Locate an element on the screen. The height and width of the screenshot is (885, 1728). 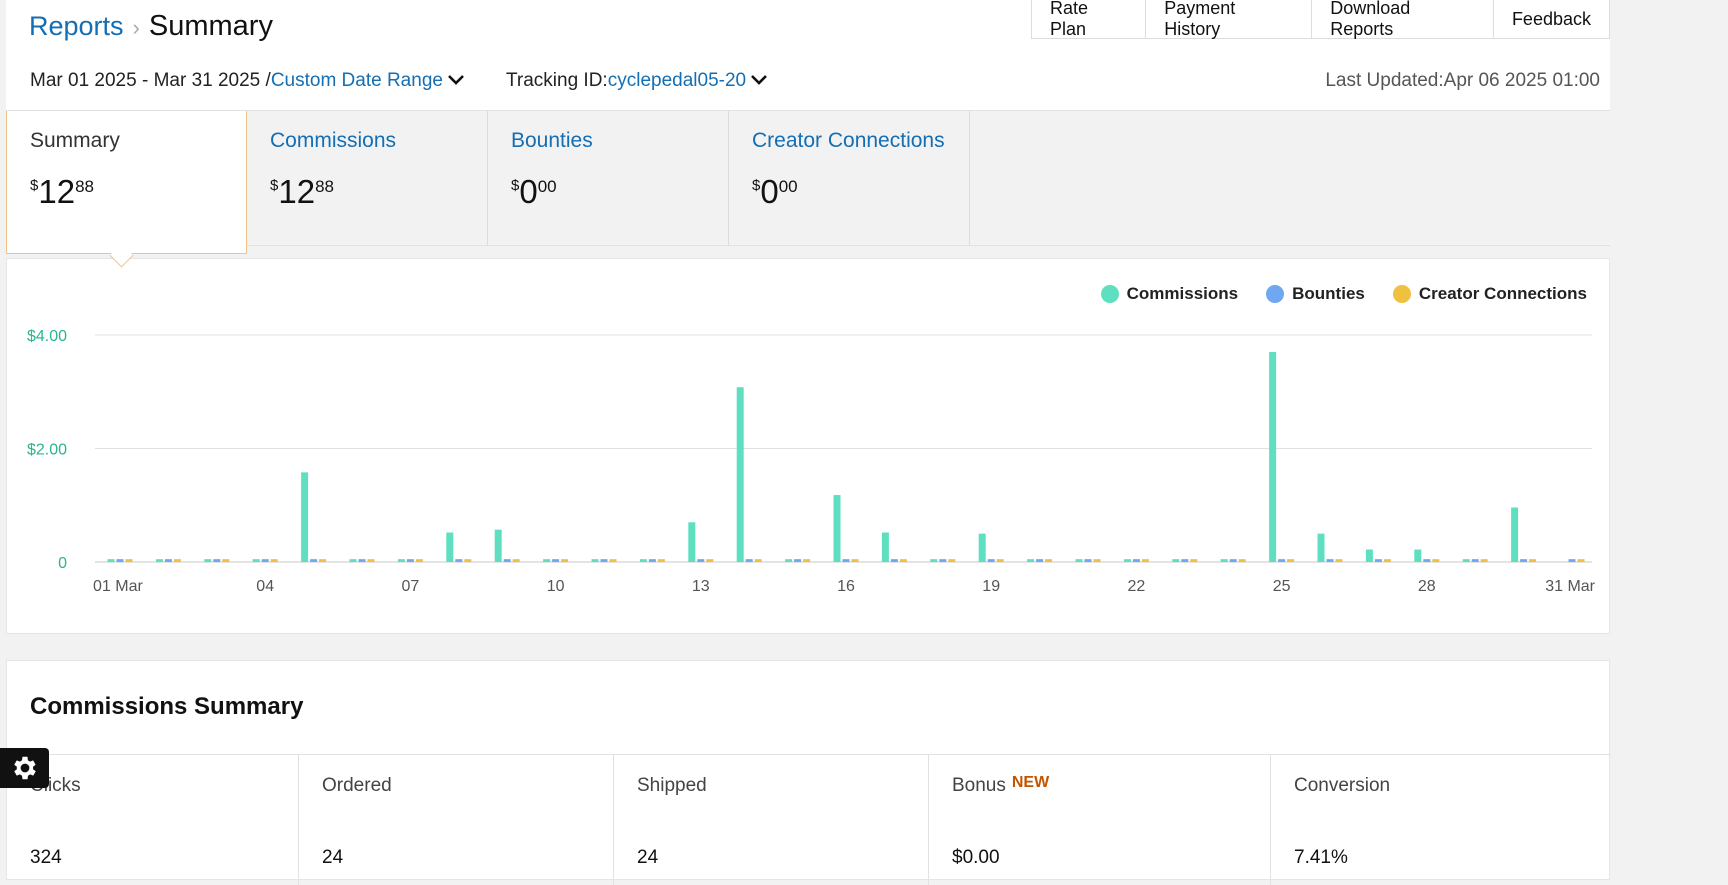
metric-value: 24 is located at coordinates (333, 857).